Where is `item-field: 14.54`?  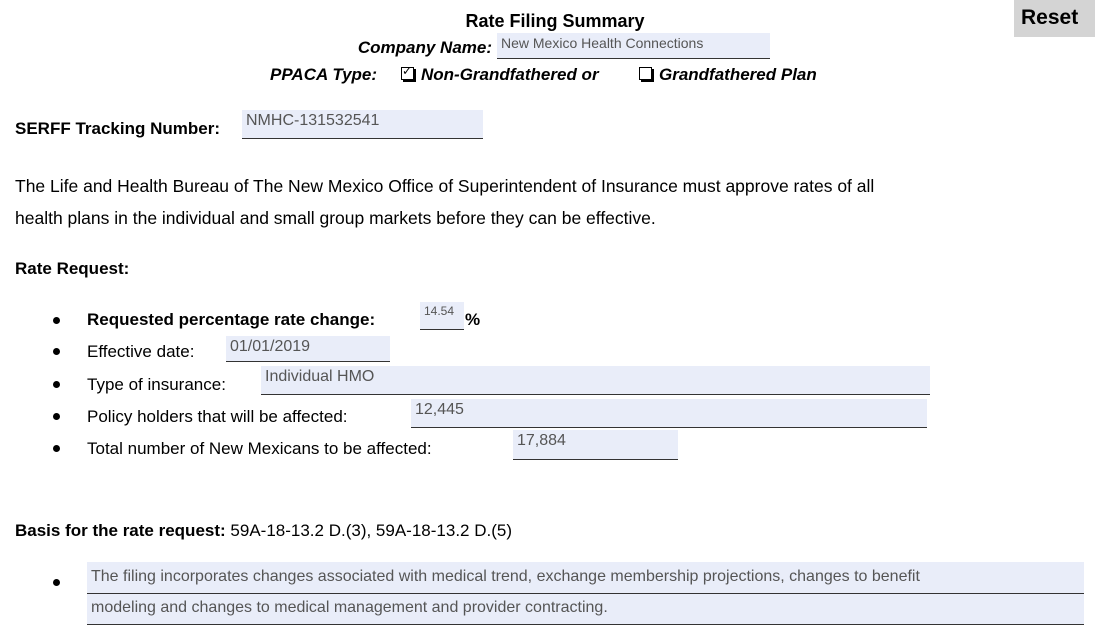 item-field: 14.54 is located at coordinates (442, 316).